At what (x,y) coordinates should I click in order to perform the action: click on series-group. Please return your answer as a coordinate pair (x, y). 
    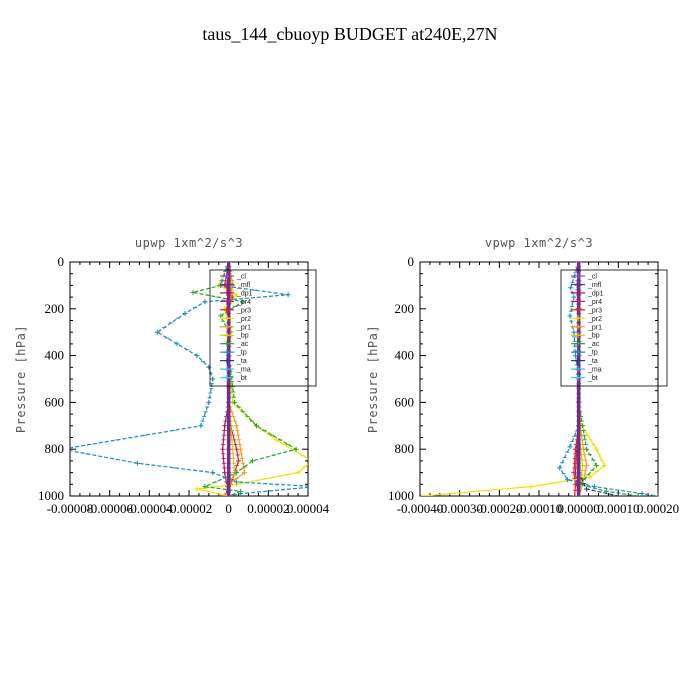
    Looking at the image, I should click on (539, 379).